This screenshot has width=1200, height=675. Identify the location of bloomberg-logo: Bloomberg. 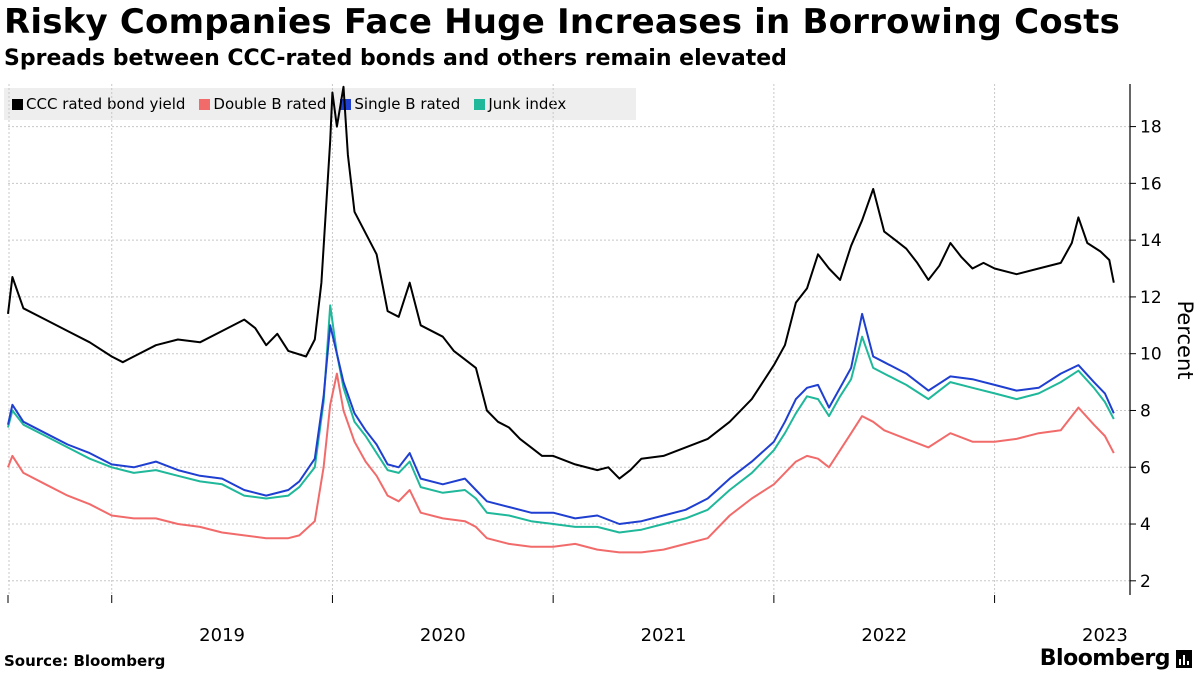
(1116, 658).